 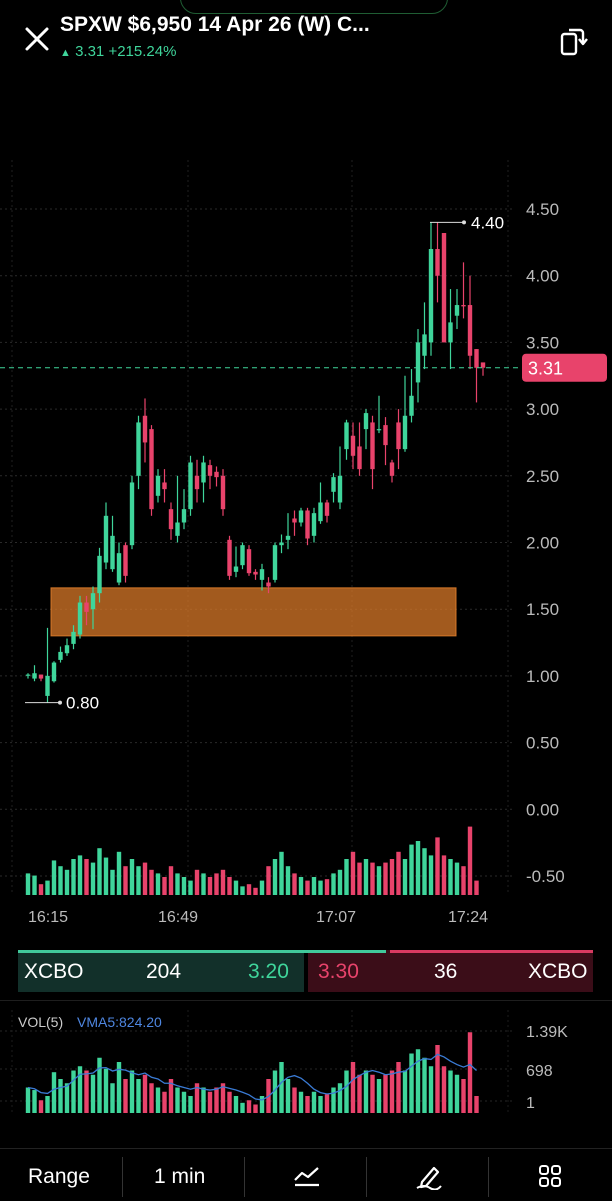 What do you see at coordinates (450, 971) in the screenshot?
I see `ask-box` at bounding box center [450, 971].